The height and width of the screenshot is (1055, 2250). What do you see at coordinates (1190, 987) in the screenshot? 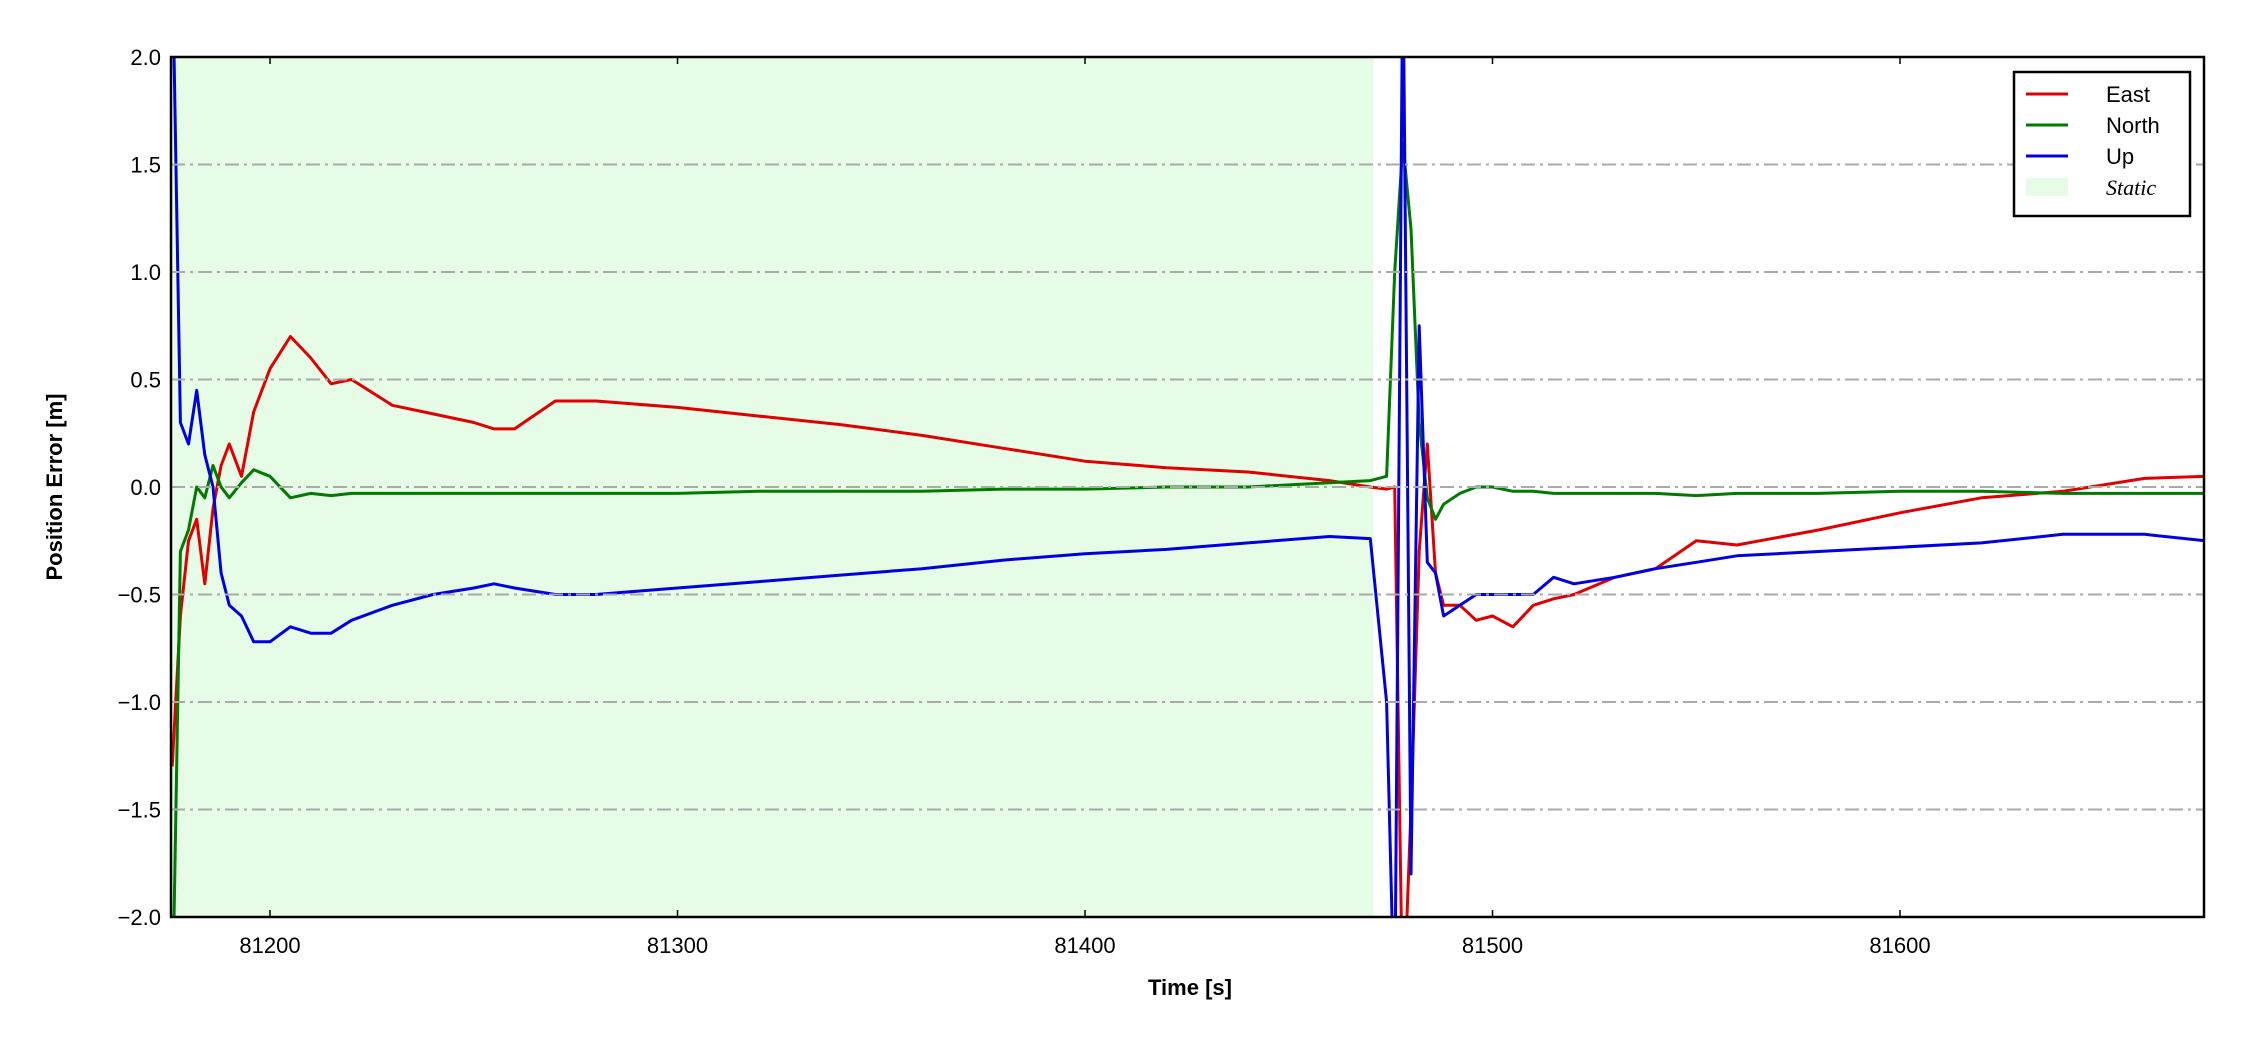
I see `x-axis-label: Time [s]` at bounding box center [1190, 987].